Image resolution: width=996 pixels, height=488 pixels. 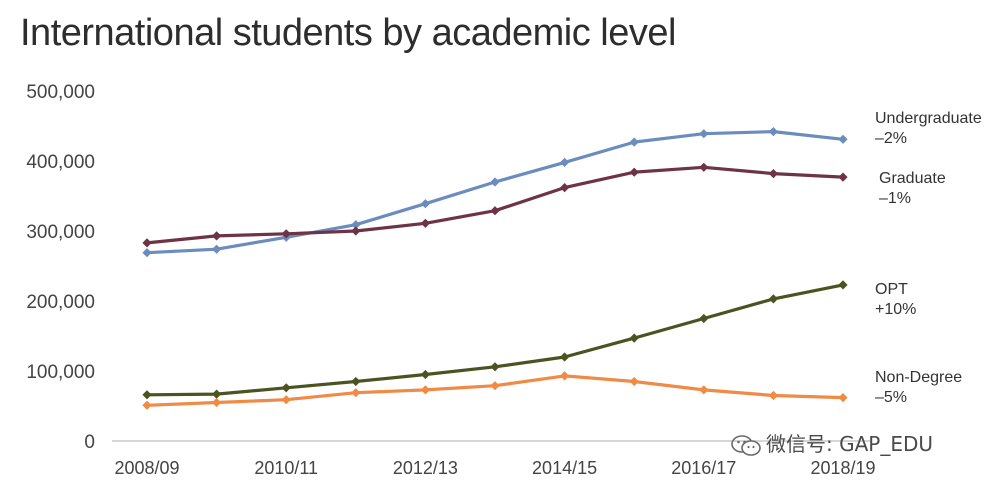 What do you see at coordinates (146, 468) in the screenshot?
I see `x-tick-label: 2008/09` at bounding box center [146, 468].